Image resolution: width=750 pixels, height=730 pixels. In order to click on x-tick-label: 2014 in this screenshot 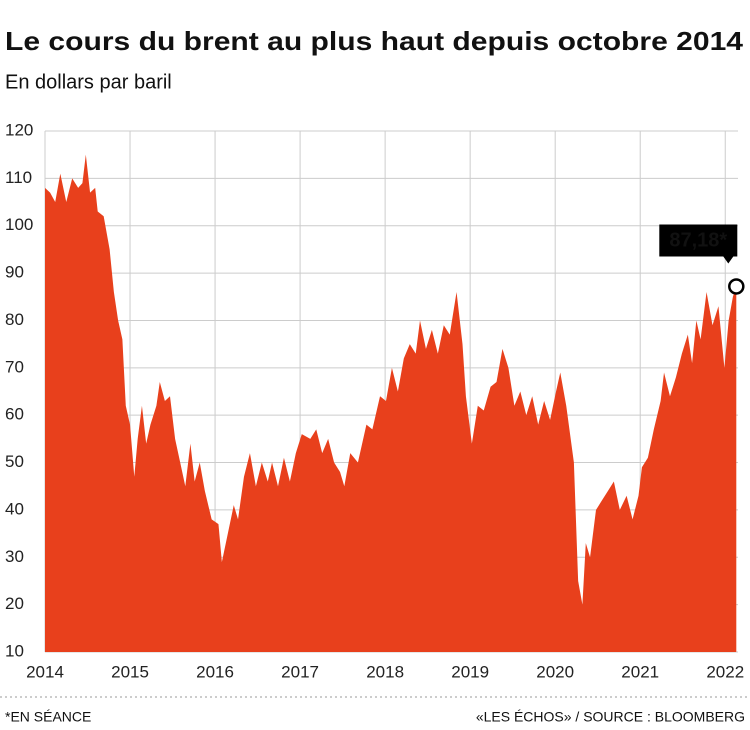, I will do `click(45, 671)`.